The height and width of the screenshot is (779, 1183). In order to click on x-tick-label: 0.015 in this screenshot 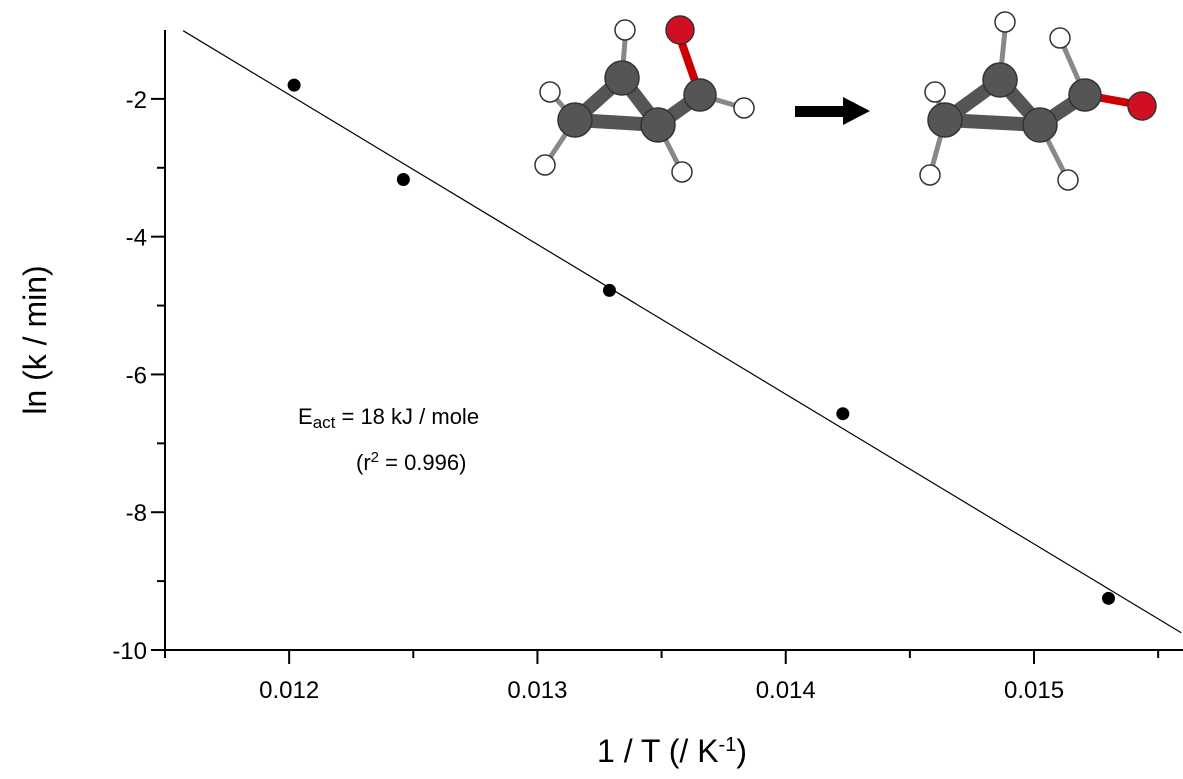, I will do `click(1034, 690)`.